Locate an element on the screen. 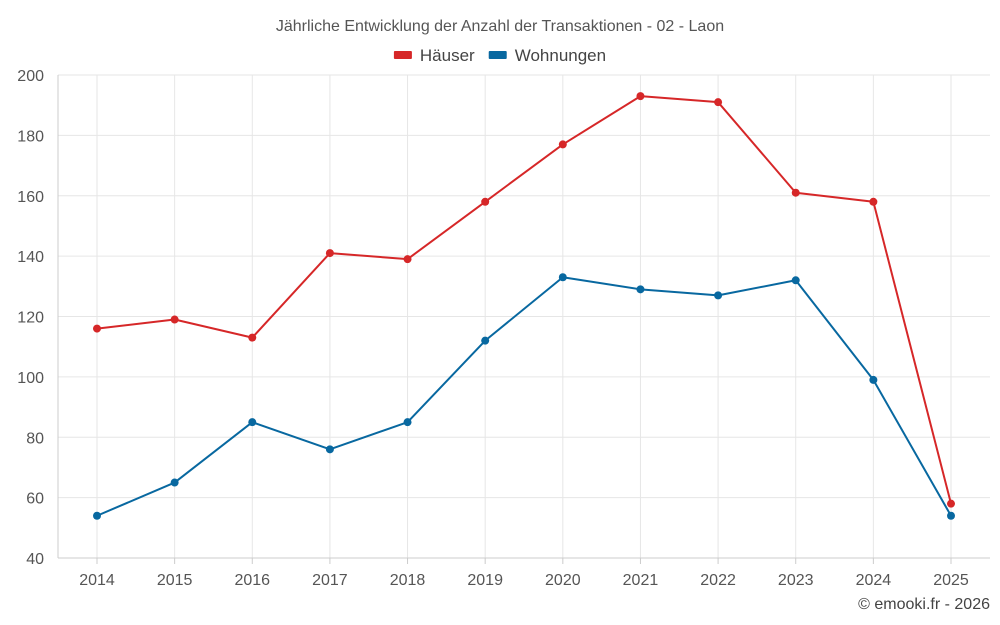  x-tick-label: 2017 is located at coordinates (330, 580).